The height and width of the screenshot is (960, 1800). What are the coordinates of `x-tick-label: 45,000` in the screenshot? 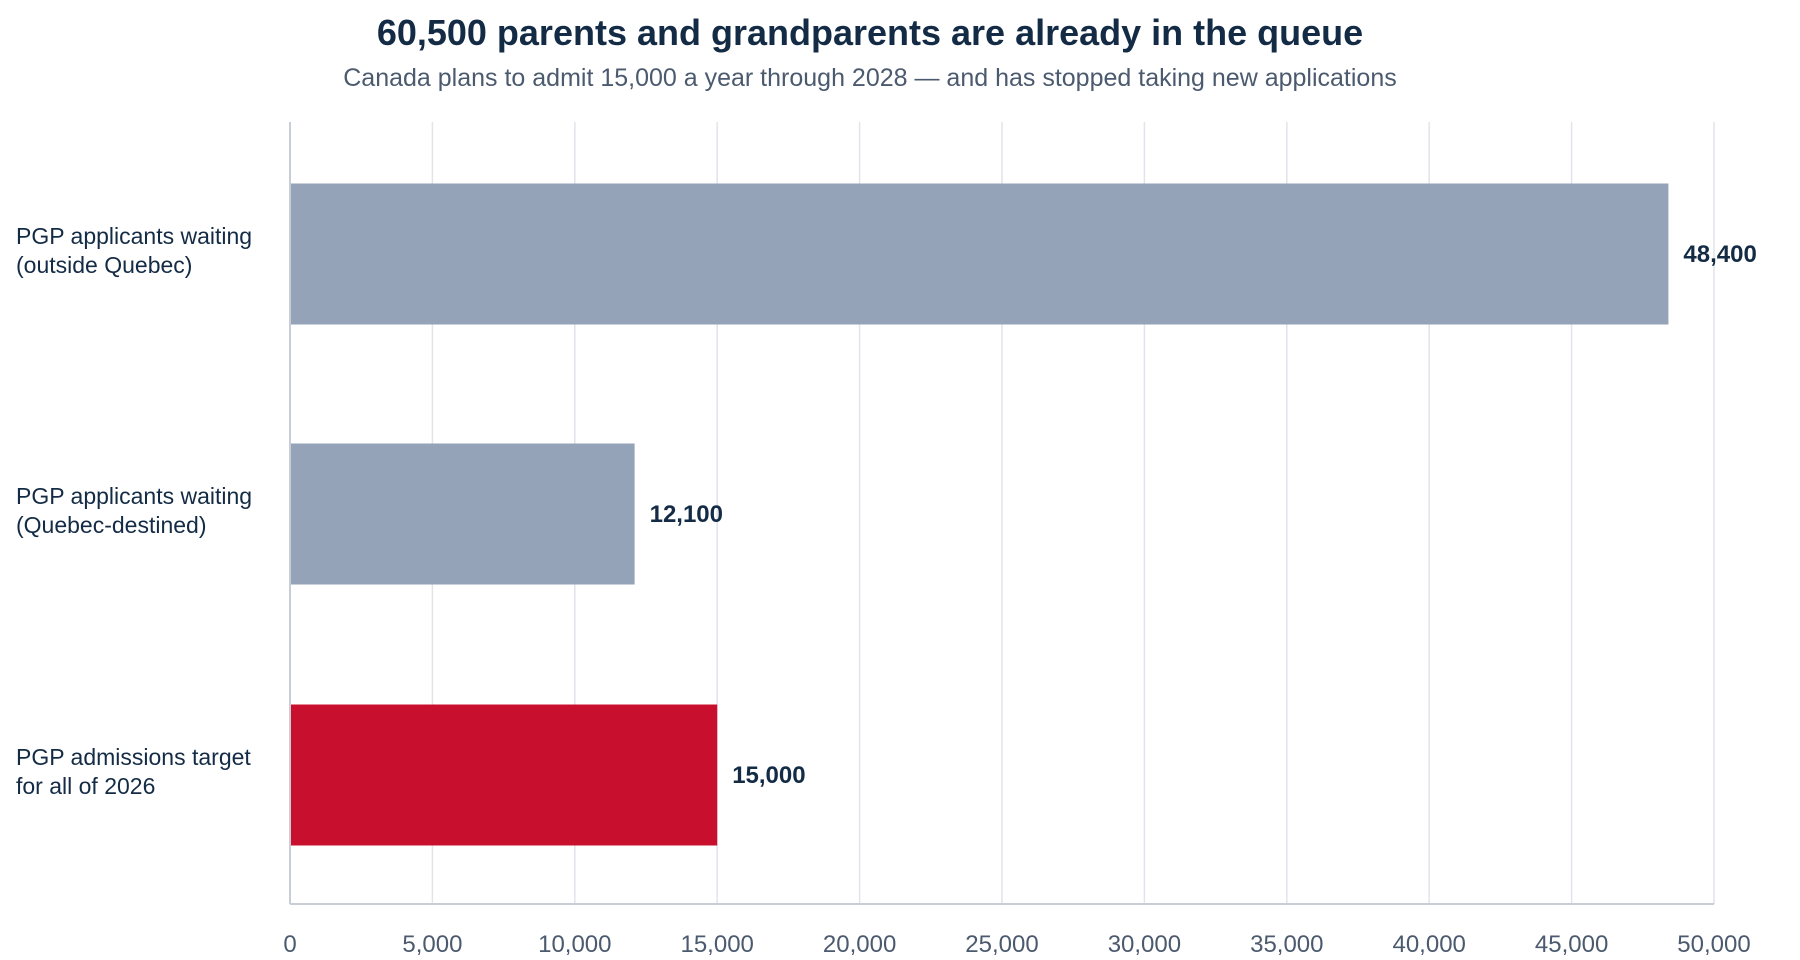 It's located at (1571, 944).